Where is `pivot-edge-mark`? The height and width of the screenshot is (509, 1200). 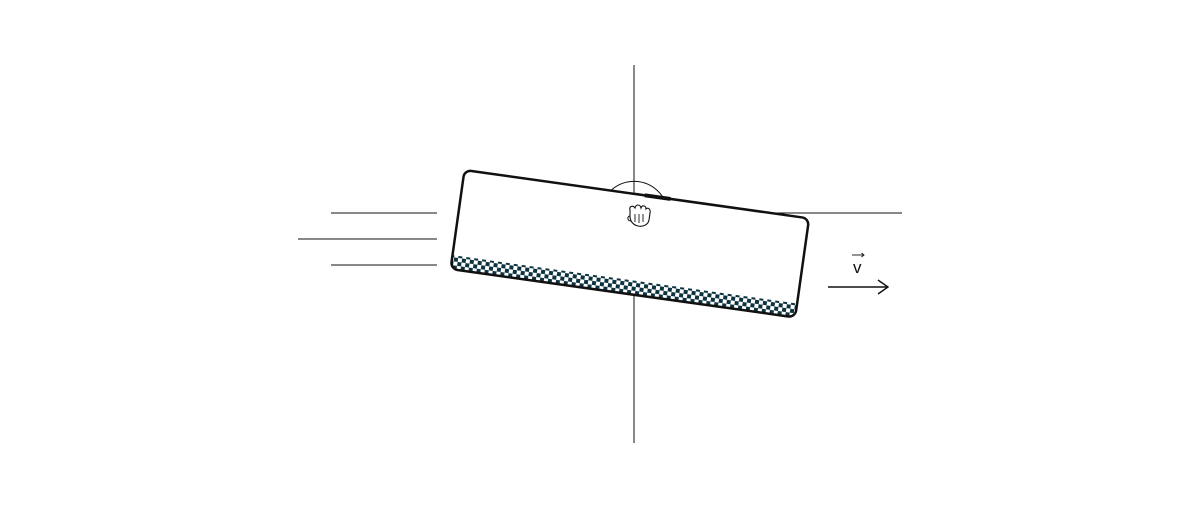 pivot-edge-mark is located at coordinates (657, 197).